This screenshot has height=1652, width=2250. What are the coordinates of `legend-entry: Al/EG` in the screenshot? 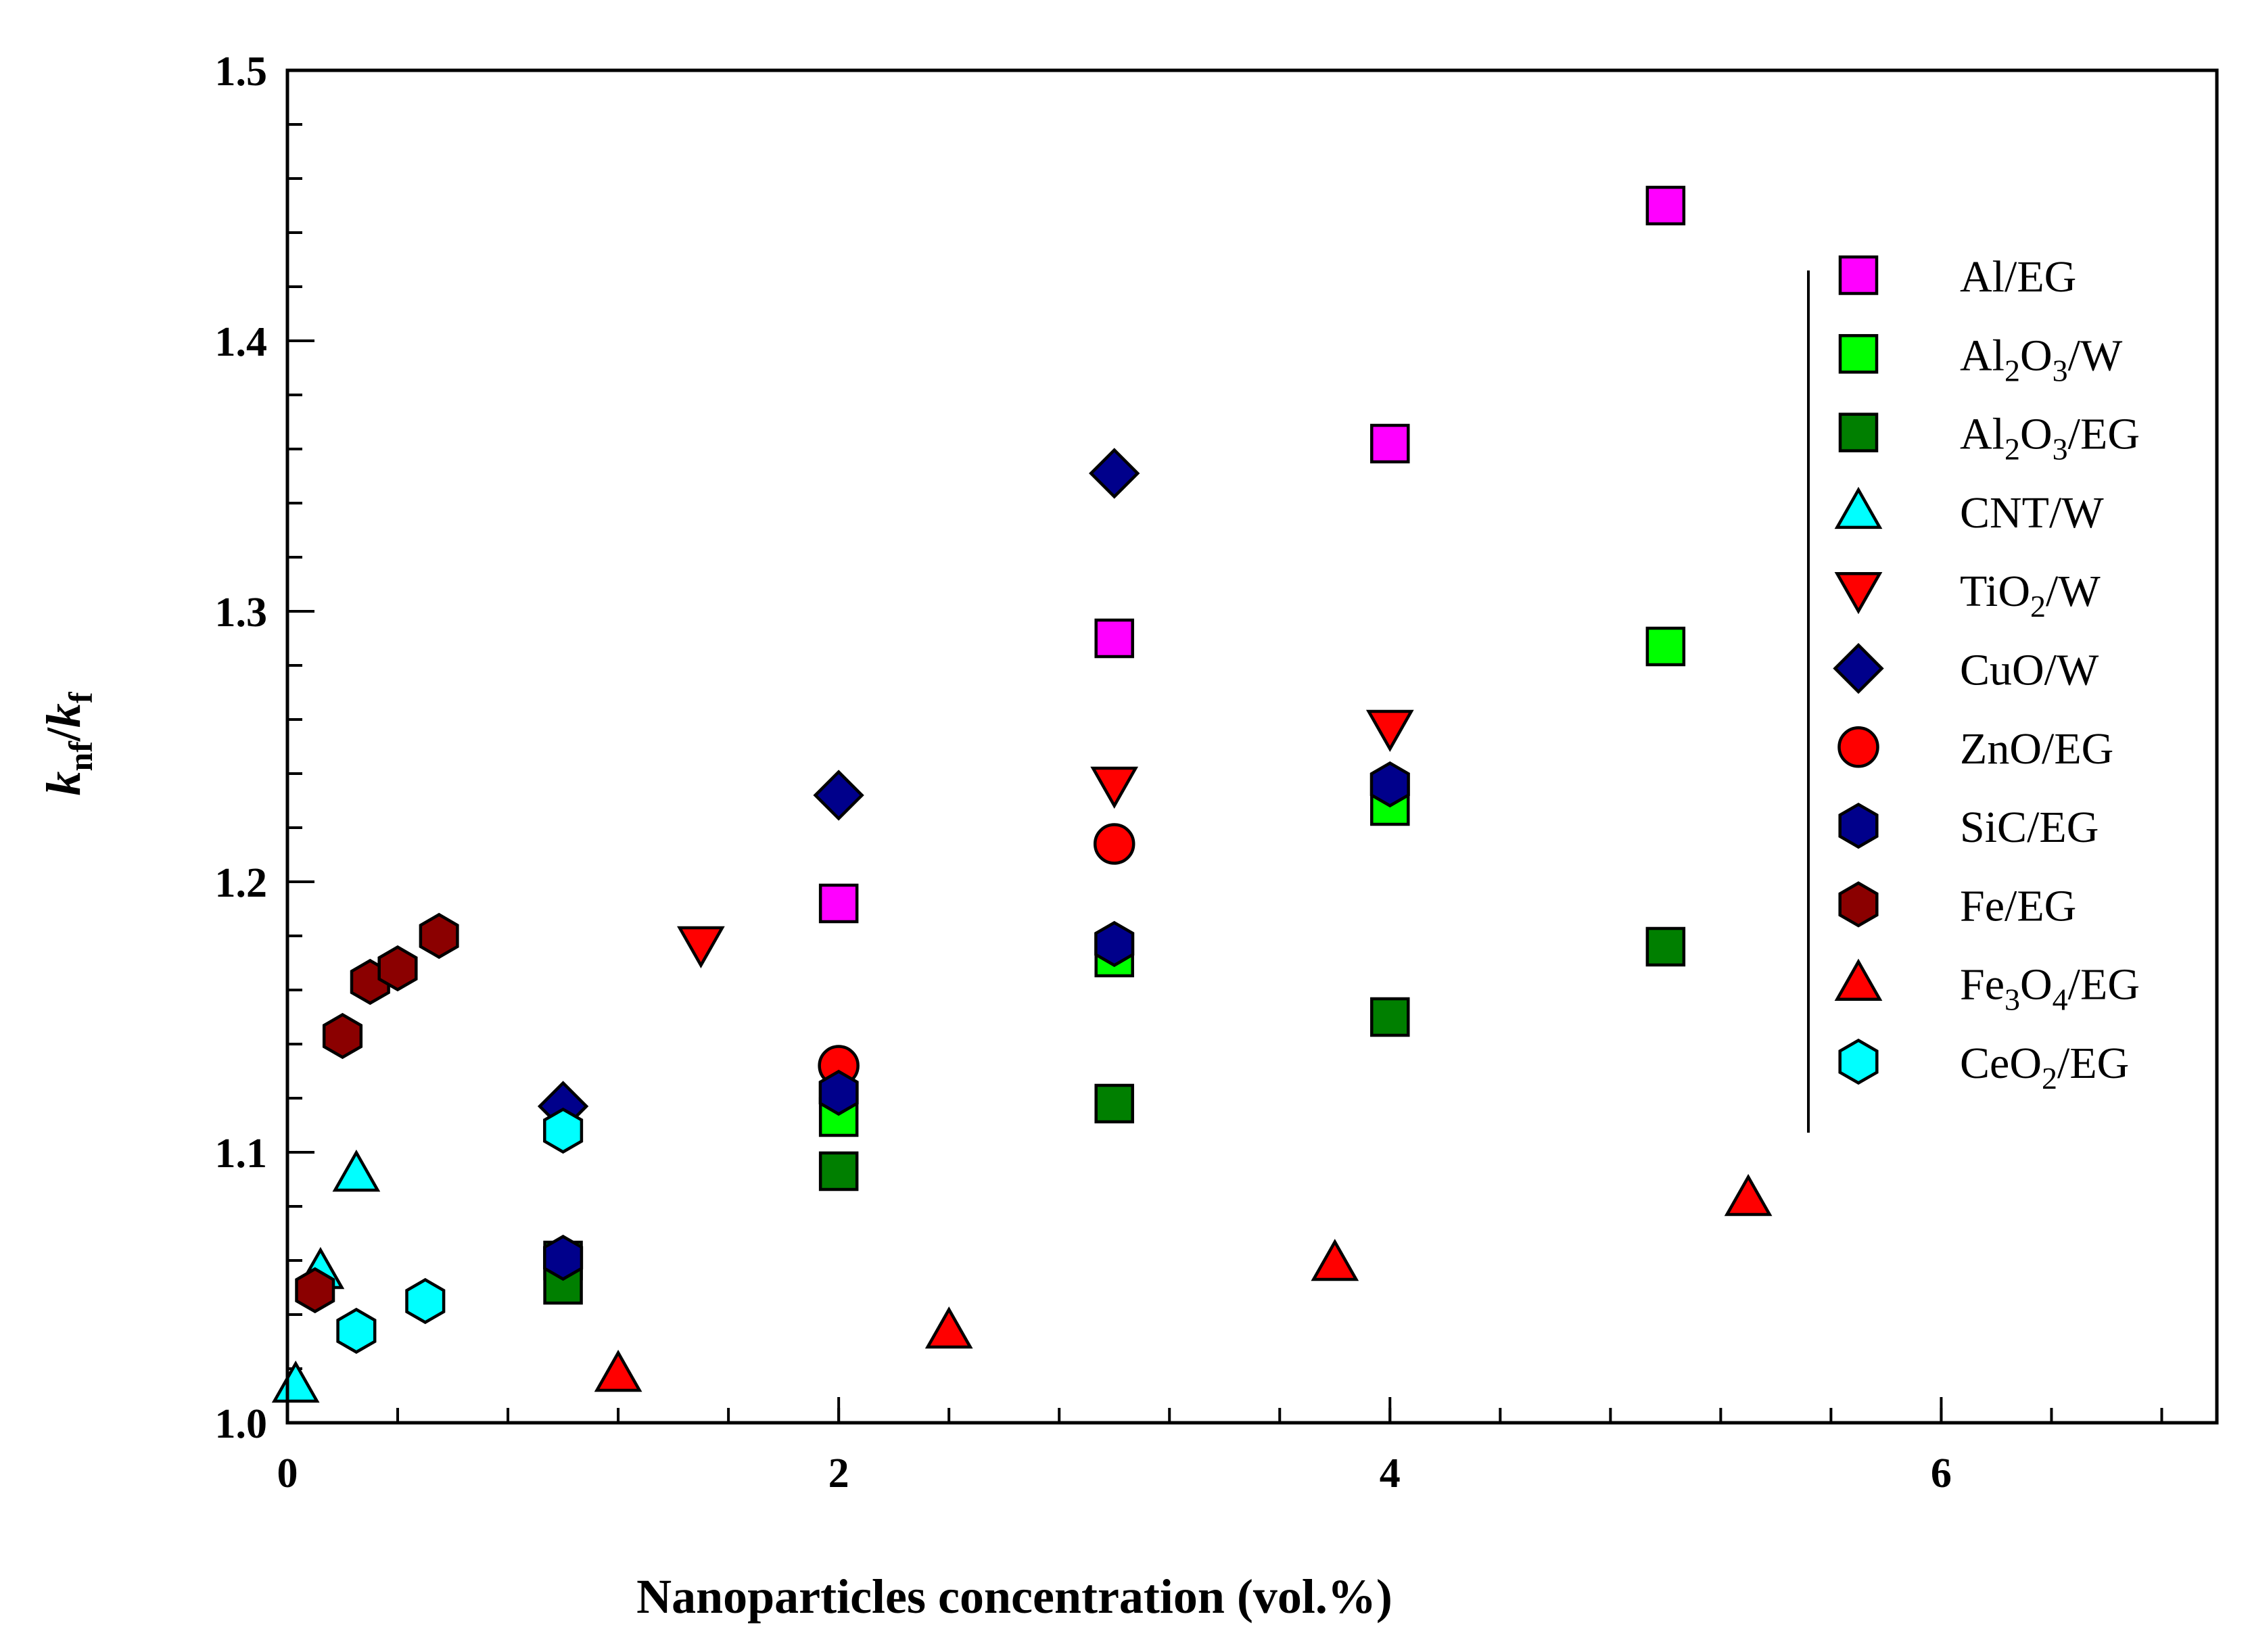 It's located at (1957, 277).